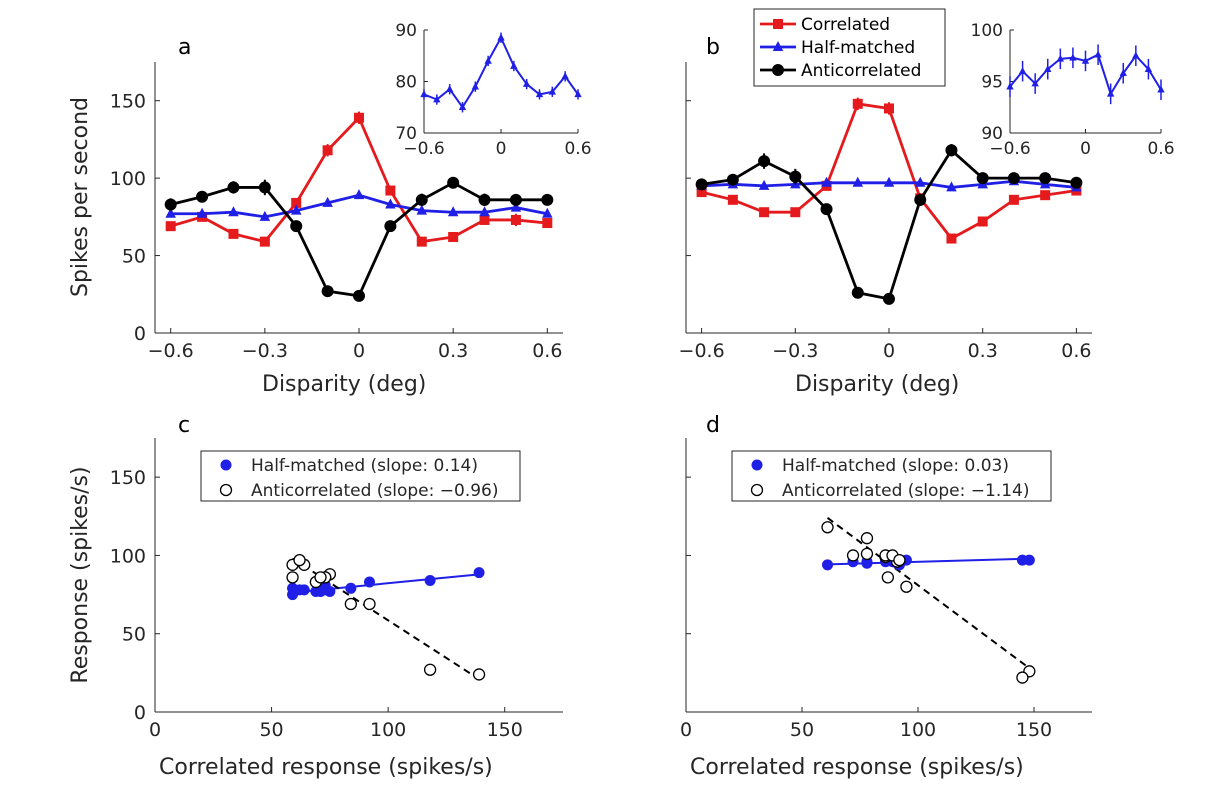 The height and width of the screenshot is (800, 1206). I want to click on y-tick-label: 50, so click(134, 635).